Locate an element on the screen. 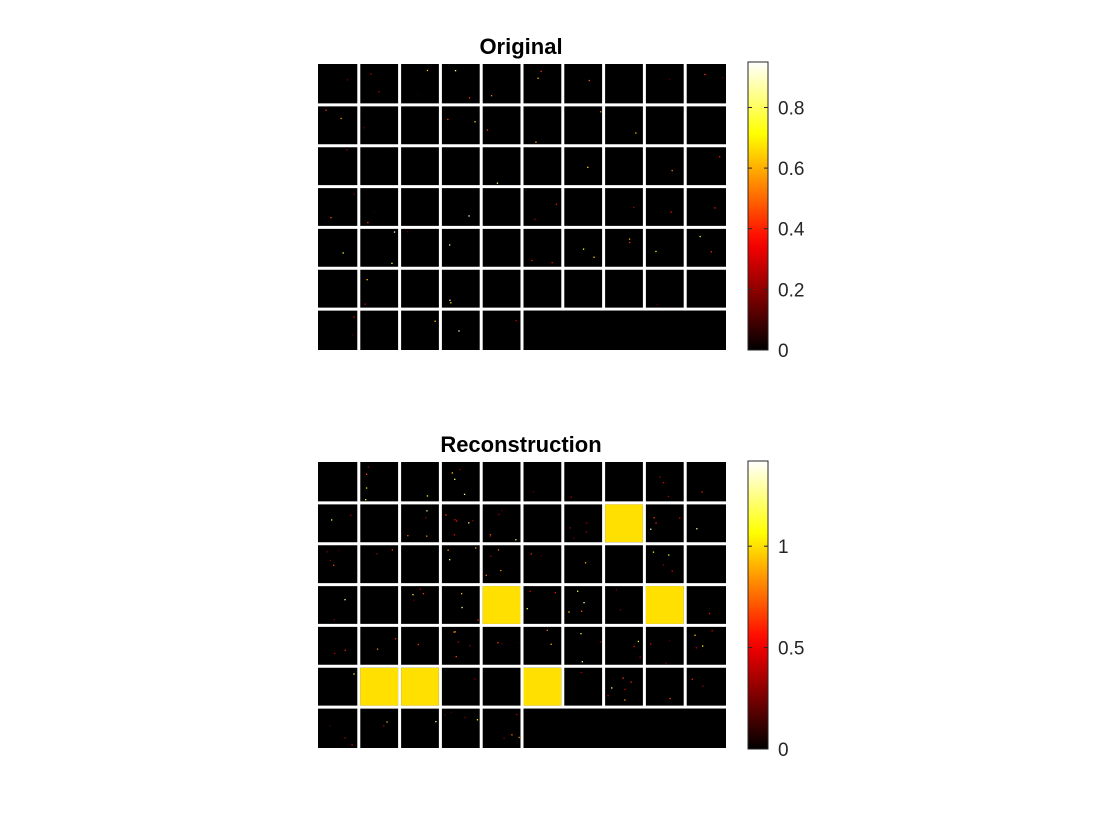 The width and height of the screenshot is (1120, 840). colorbar-tick-label: 0 is located at coordinates (783, 351).